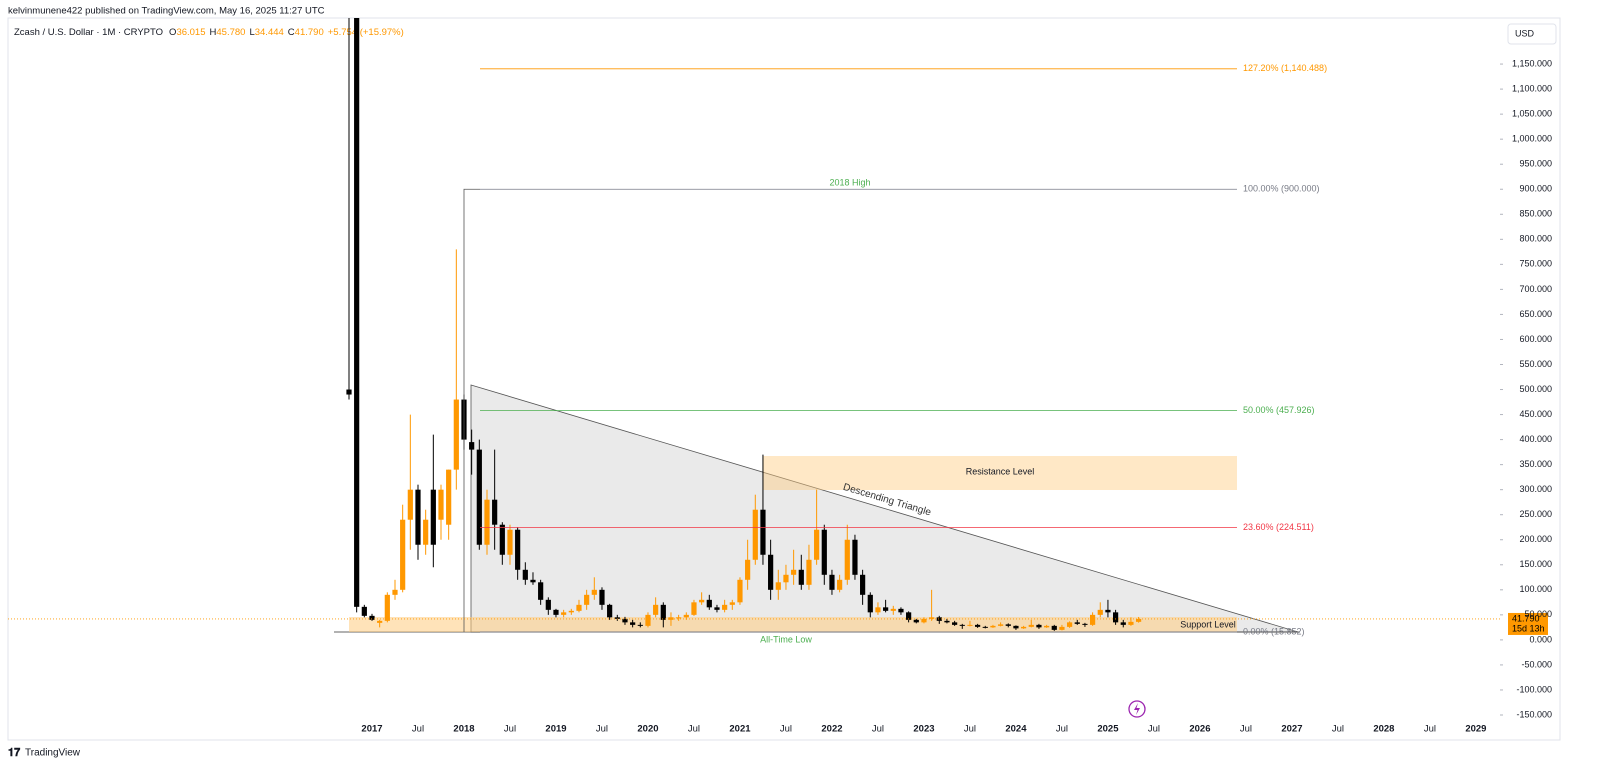 This screenshot has height=783, width=1600. Describe the element at coordinates (1535, 264) in the screenshot. I see `y-tick-label: 750.000` at that location.